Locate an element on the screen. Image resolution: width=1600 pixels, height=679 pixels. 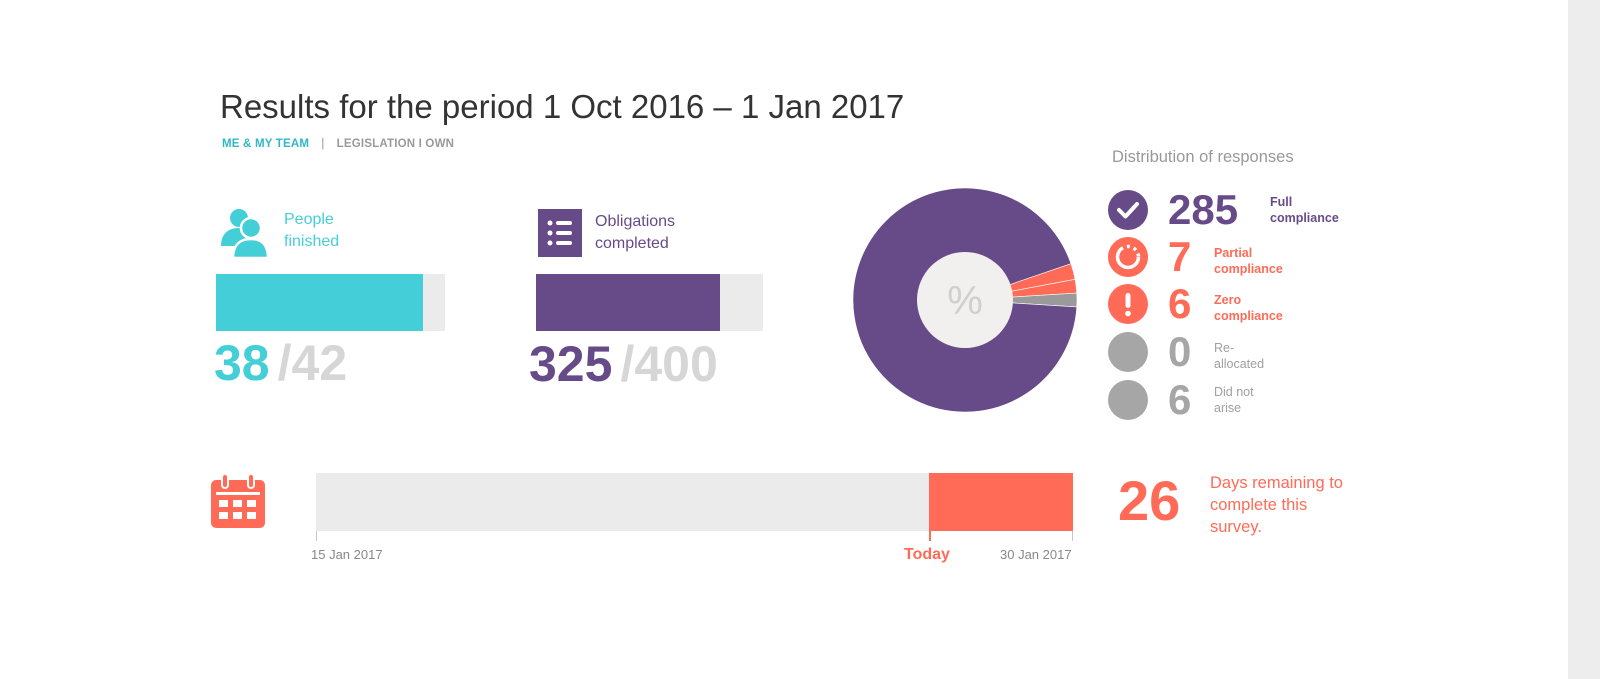
people-finished-label: People finished is located at coordinates (311, 231).